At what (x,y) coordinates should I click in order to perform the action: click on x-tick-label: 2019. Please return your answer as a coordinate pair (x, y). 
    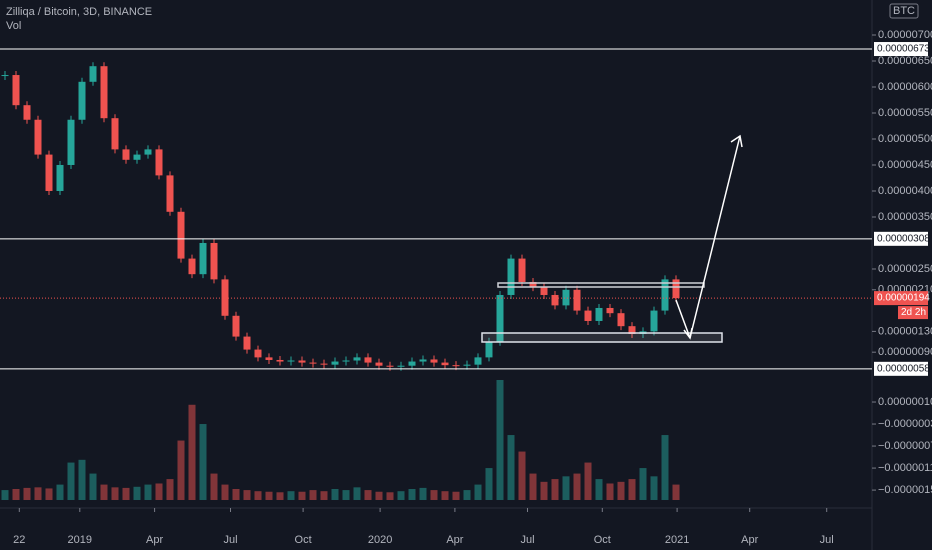
    Looking at the image, I should click on (80, 540).